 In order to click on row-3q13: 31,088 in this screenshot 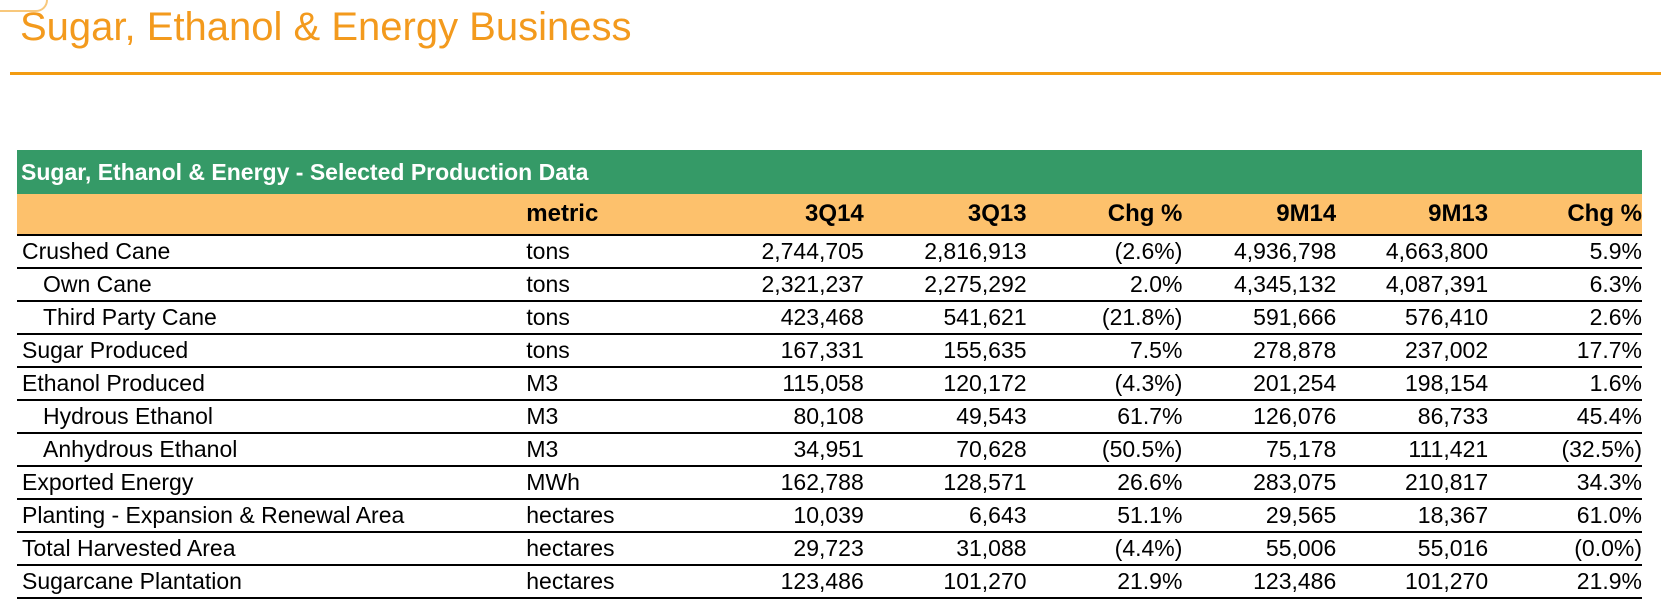, I will do `click(991, 548)`.